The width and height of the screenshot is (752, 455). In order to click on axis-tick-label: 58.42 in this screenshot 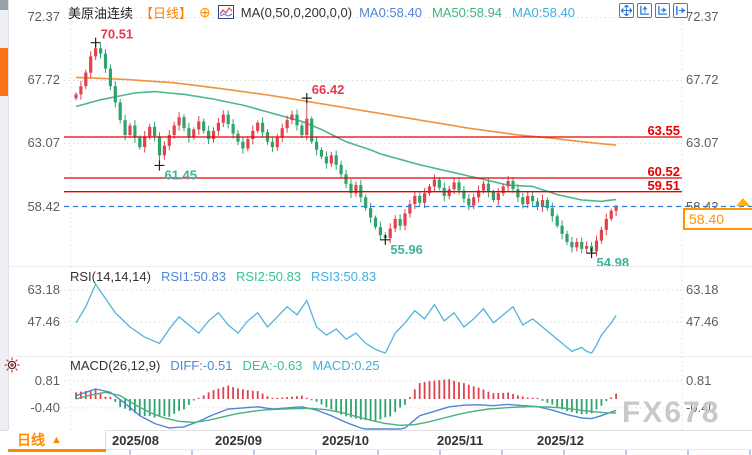, I will do `click(43, 206)`.